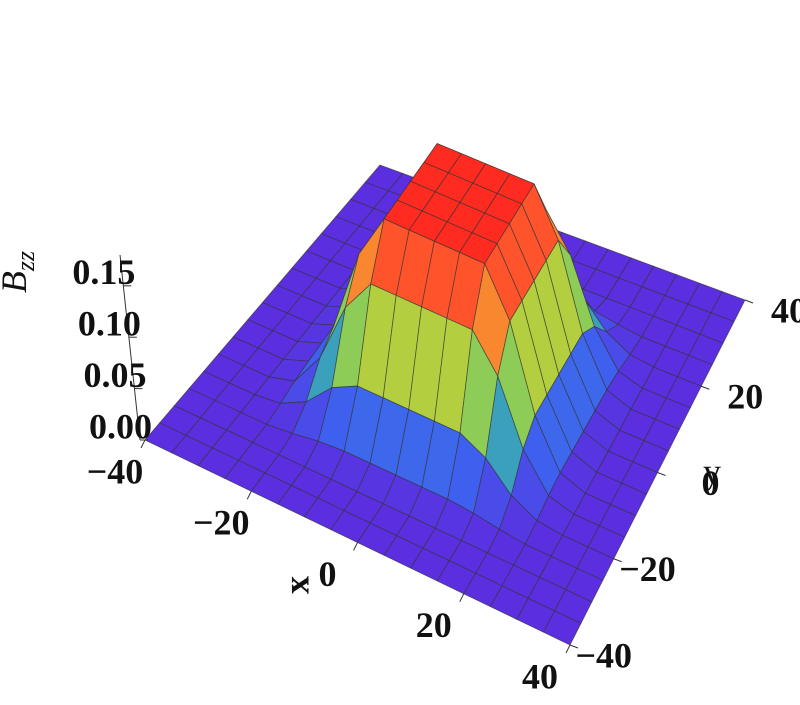 The image size is (800, 705). I want to click on z-axis-label: Bzz, so click(20, 272).